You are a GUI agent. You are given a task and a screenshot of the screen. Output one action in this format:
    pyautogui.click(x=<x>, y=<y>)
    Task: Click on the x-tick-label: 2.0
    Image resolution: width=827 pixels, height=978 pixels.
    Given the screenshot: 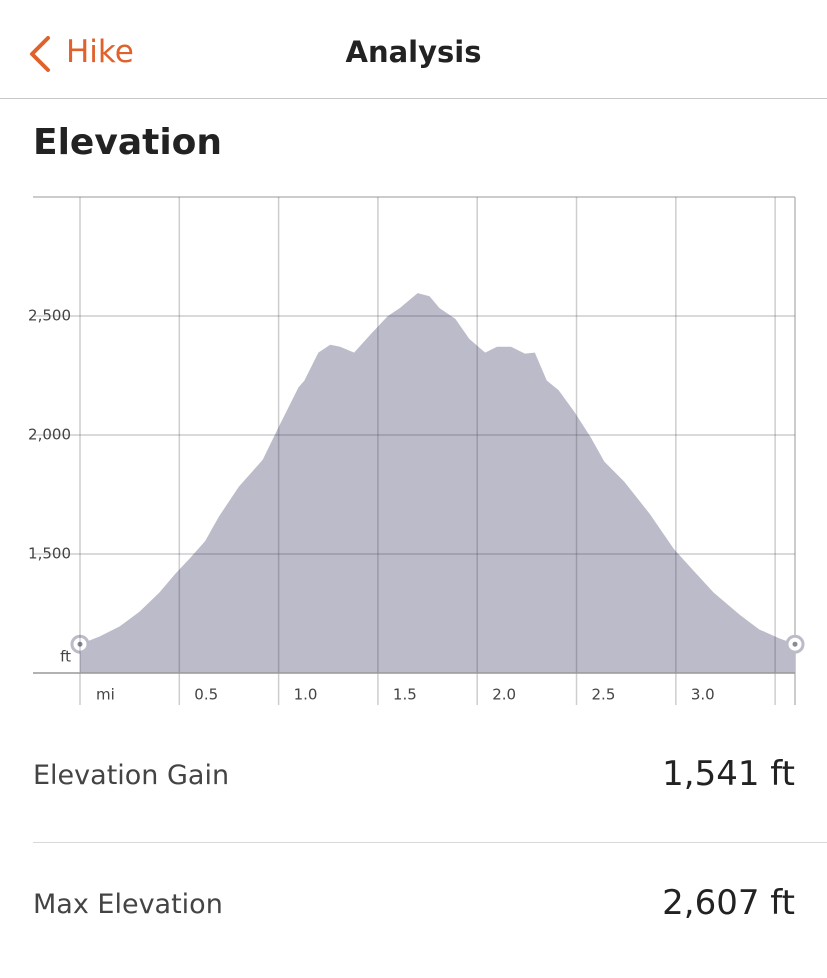 What is the action you would take?
    pyautogui.click(x=504, y=695)
    